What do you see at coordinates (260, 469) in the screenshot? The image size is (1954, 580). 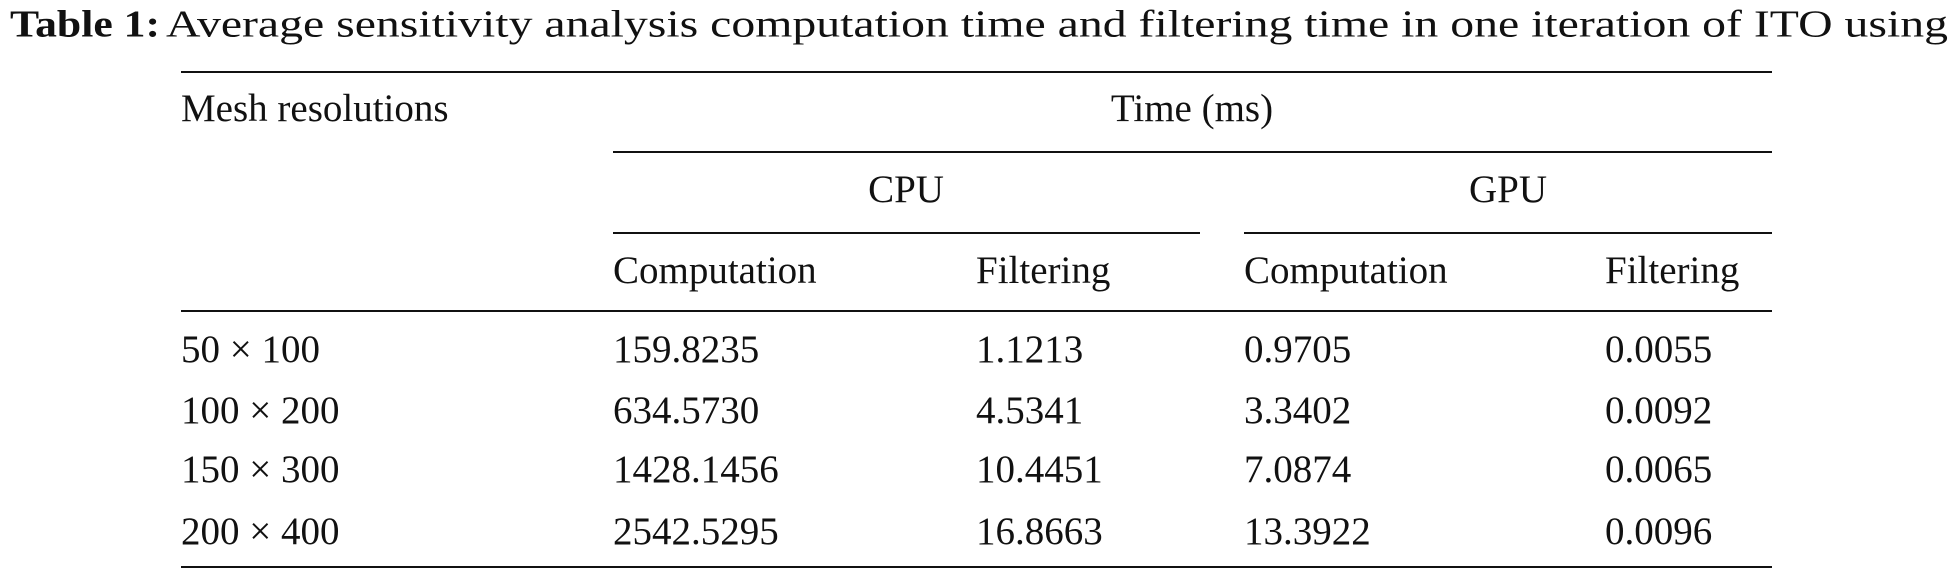 I see `row-label: 150 × 300` at bounding box center [260, 469].